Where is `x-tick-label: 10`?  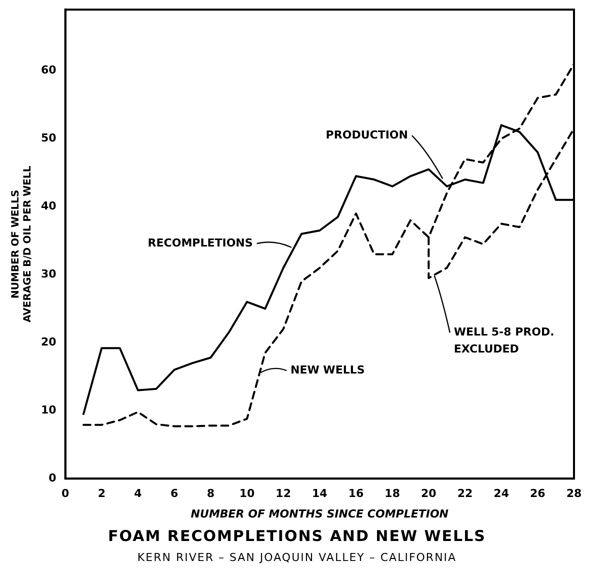
x-tick-label: 10 is located at coordinates (247, 493).